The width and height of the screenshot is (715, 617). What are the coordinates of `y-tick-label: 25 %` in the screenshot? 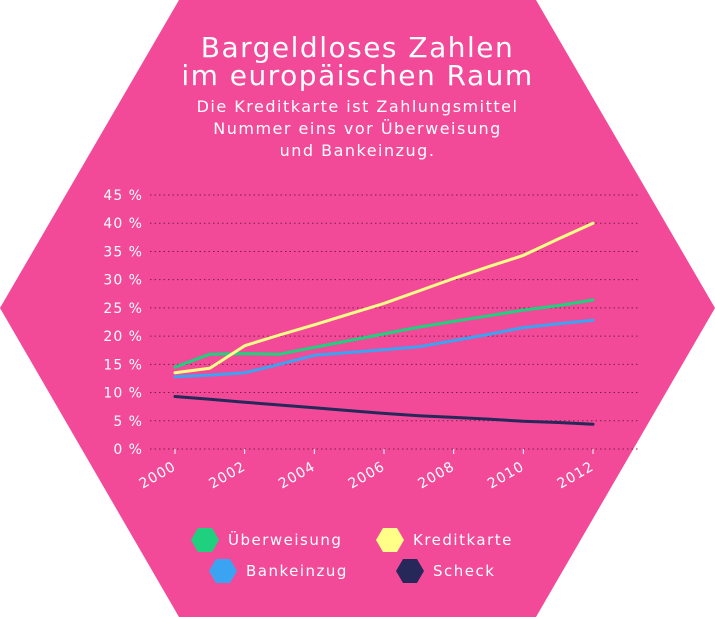 It's located at (123, 309).